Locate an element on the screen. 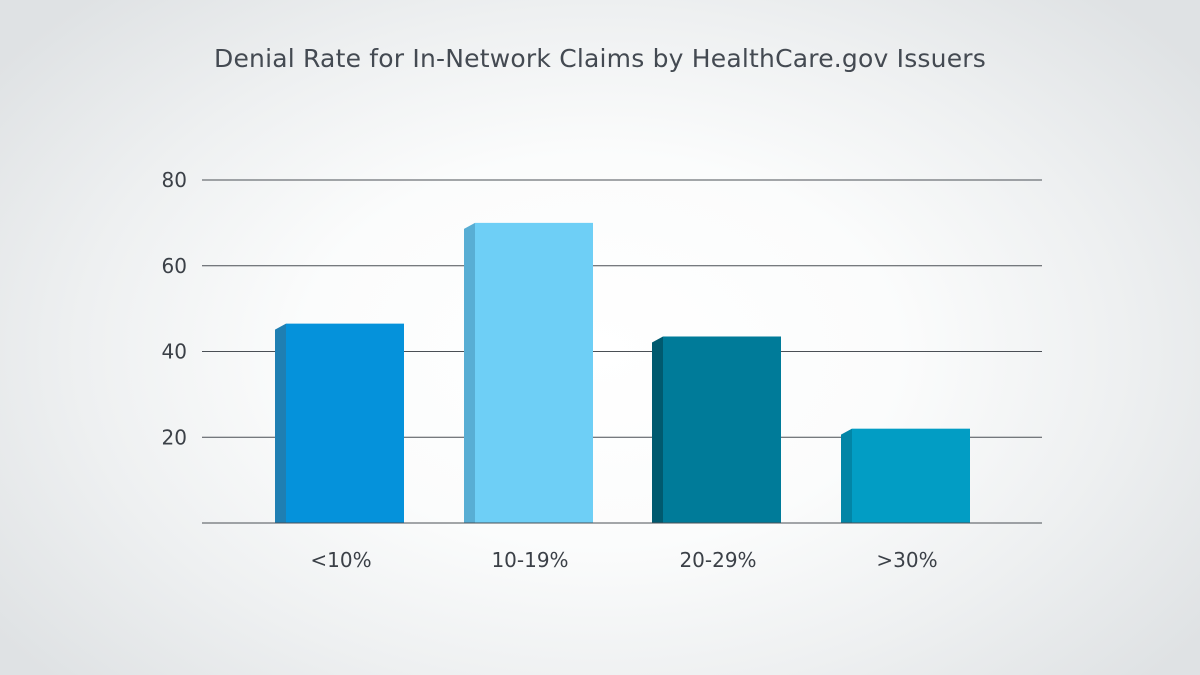  x-category-label: <10% is located at coordinates (340, 560).